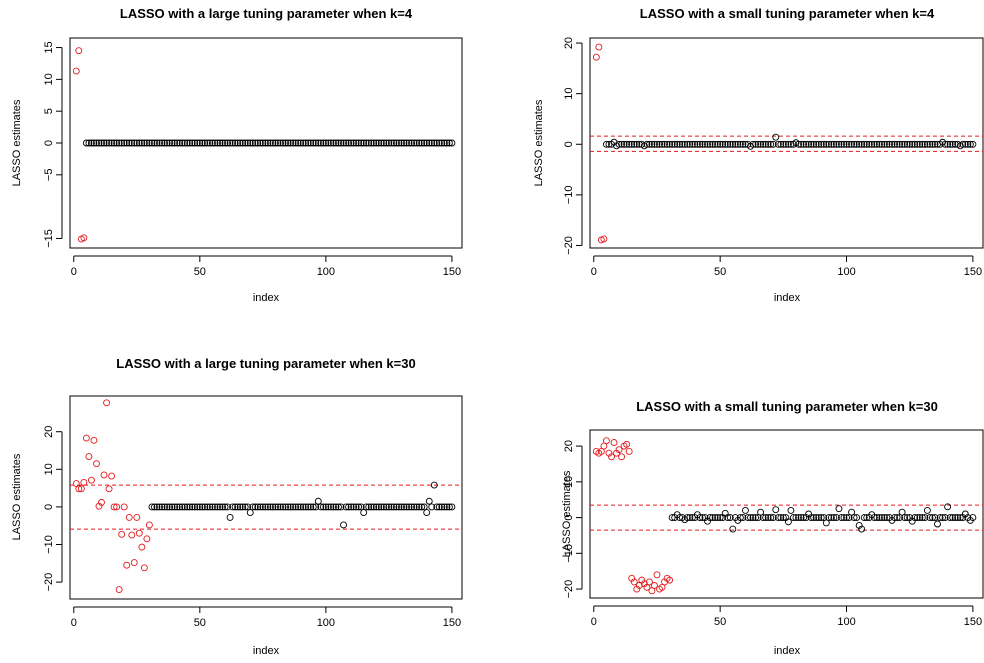  I want to click on y-tick-label: −10, so click(49, 544).